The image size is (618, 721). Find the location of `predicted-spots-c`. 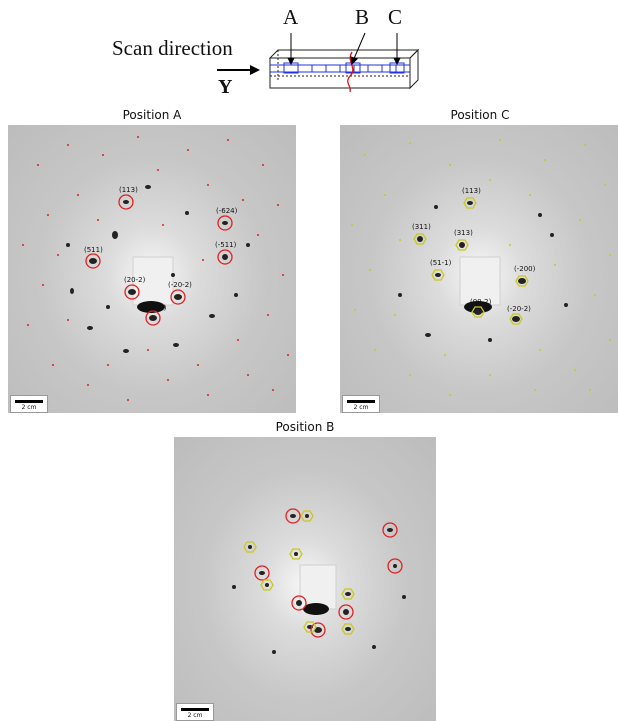

predicted-spots-c is located at coordinates (481, 267).